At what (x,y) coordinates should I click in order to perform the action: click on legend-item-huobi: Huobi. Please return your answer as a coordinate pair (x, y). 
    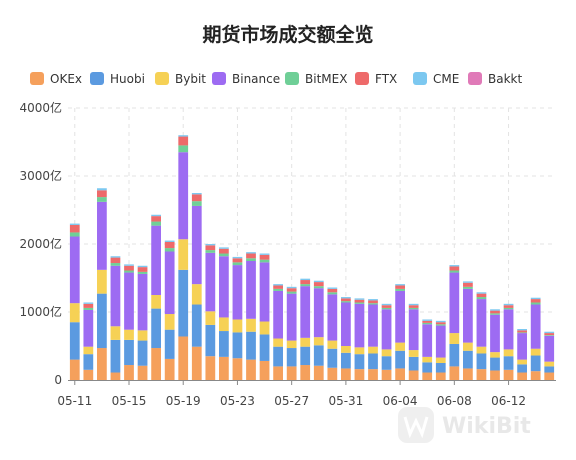
    Looking at the image, I should click on (117, 79).